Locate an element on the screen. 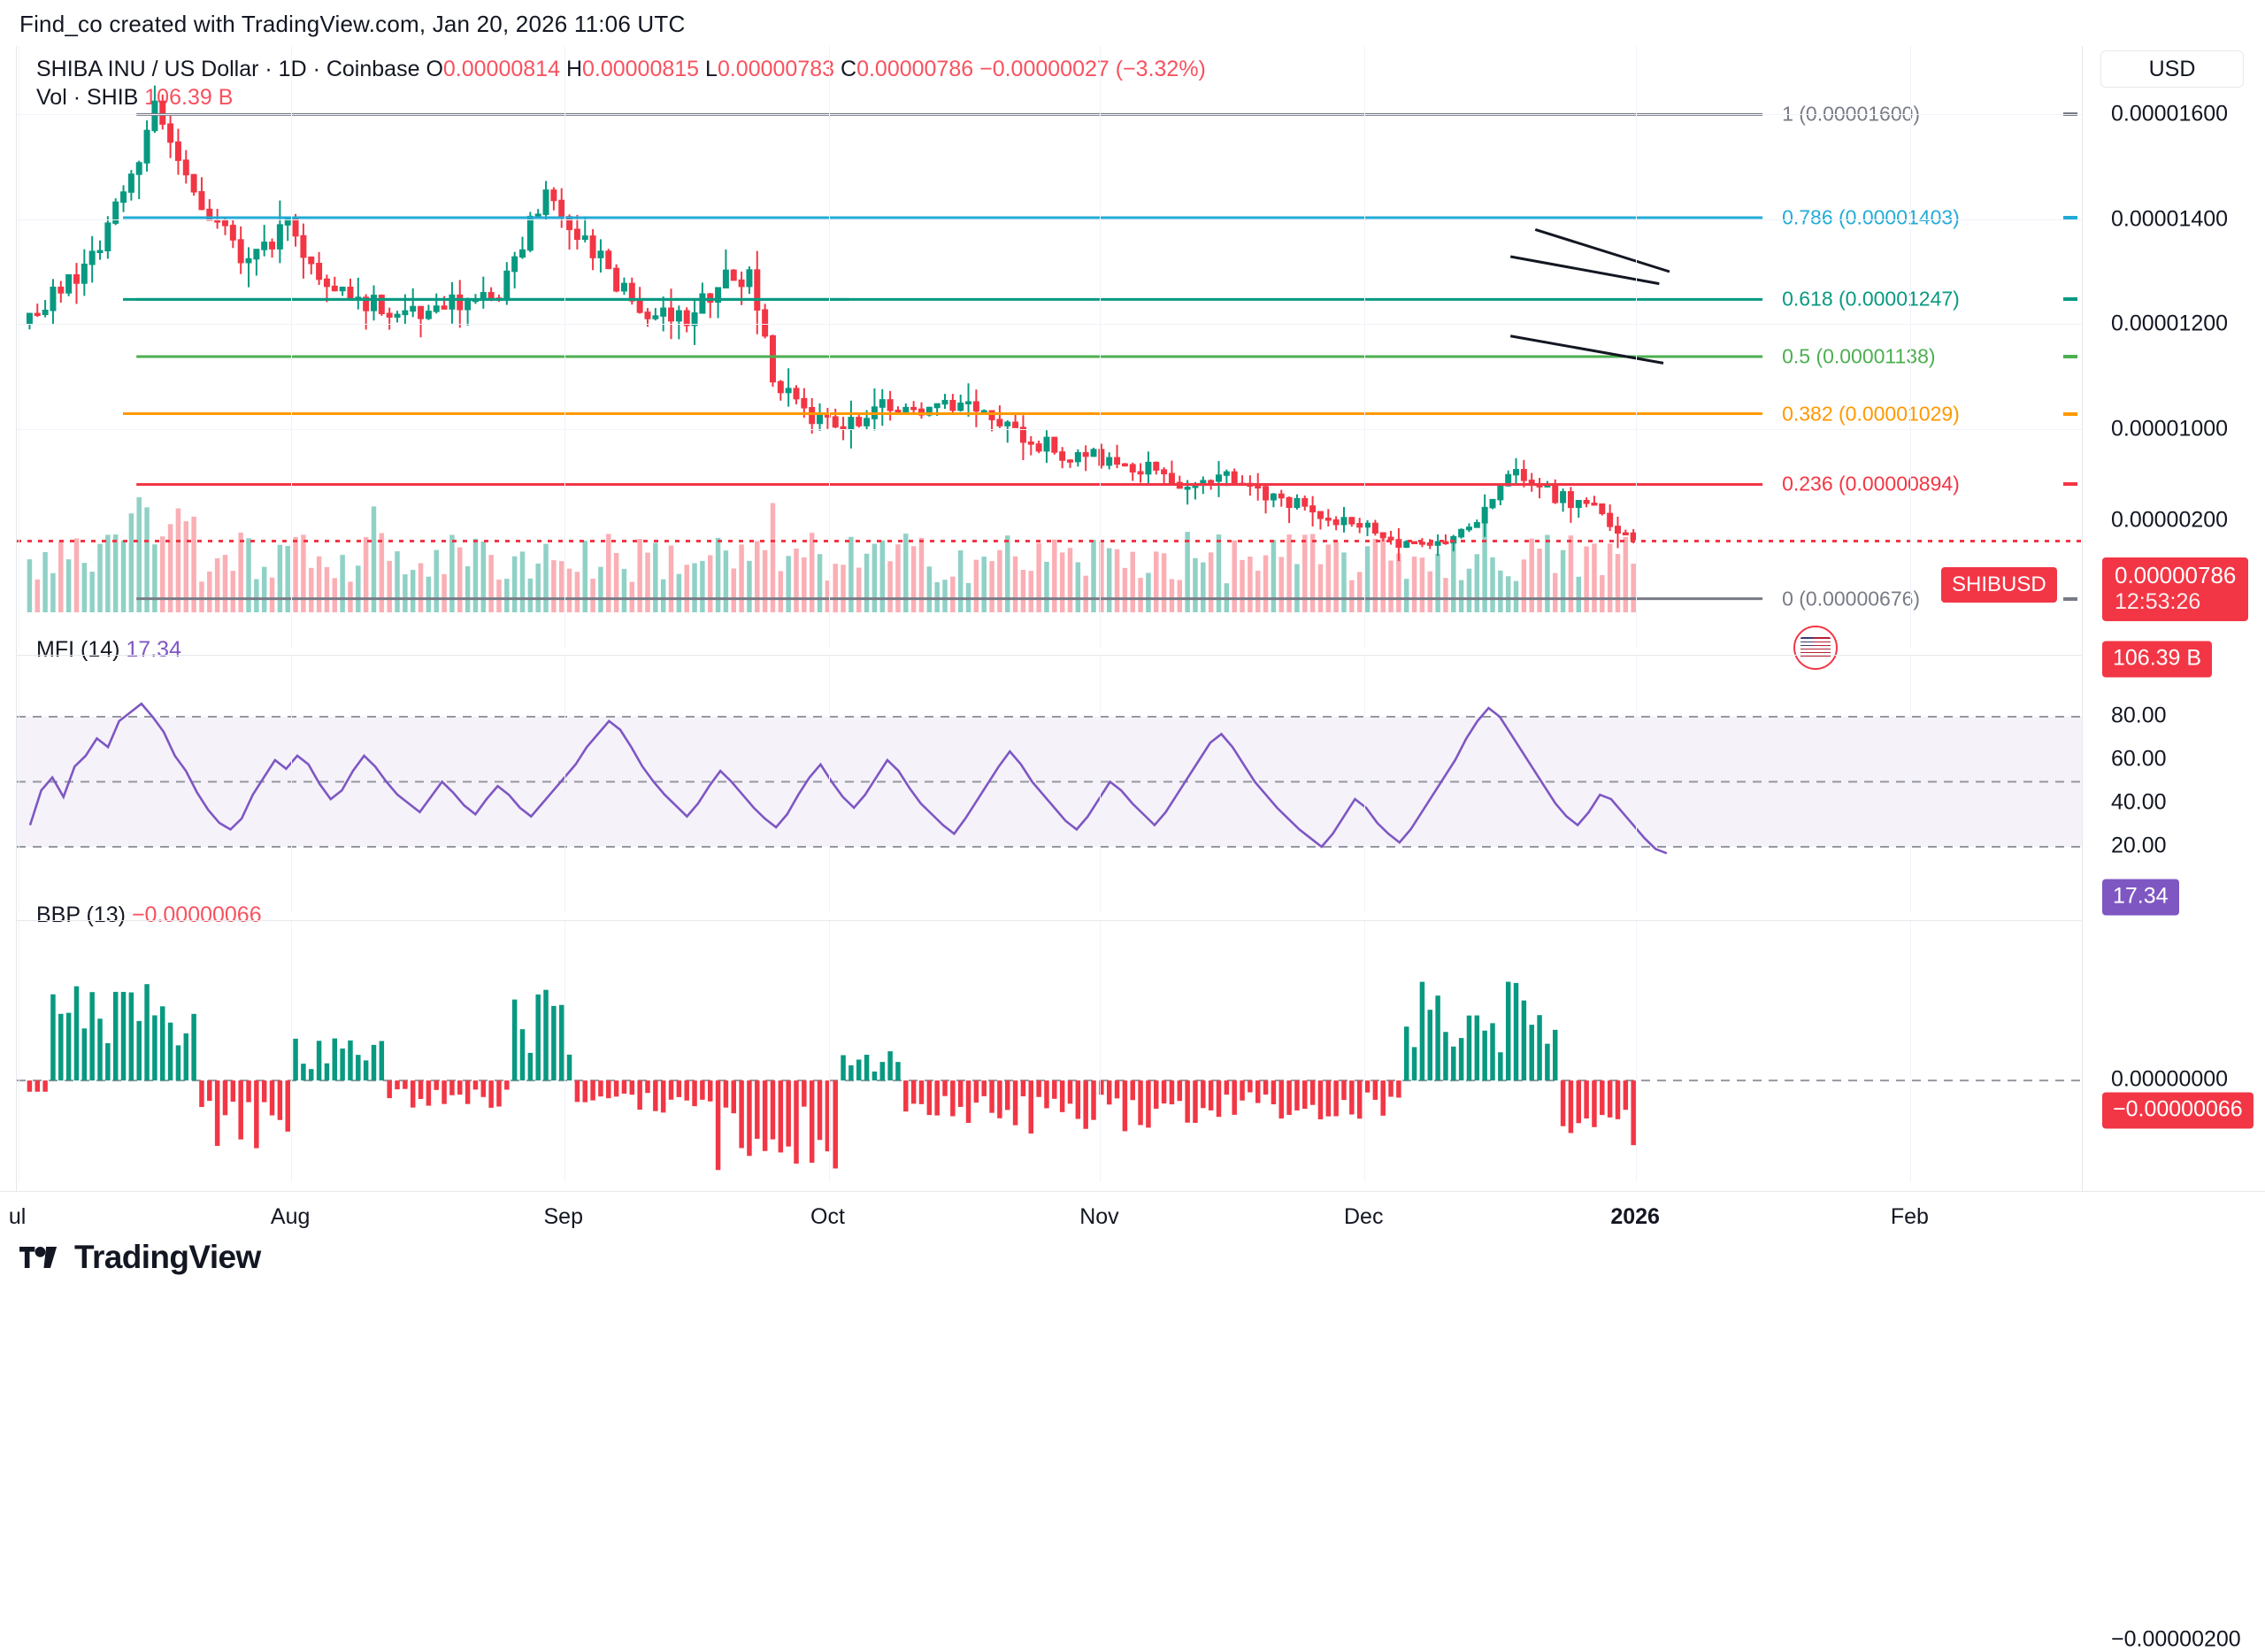 The image size is (2265, 1652). tradingview-logo-icon is located at coordinates (38, 1257).